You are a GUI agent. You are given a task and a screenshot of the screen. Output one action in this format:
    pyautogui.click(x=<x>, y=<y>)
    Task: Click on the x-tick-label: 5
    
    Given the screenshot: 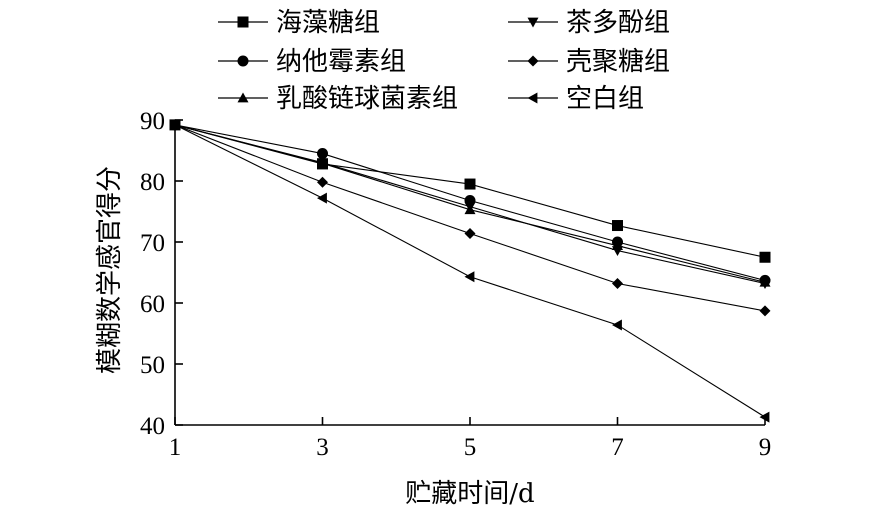 What is the action you would take?
    pyautogui.click(x=470, y=447)
    